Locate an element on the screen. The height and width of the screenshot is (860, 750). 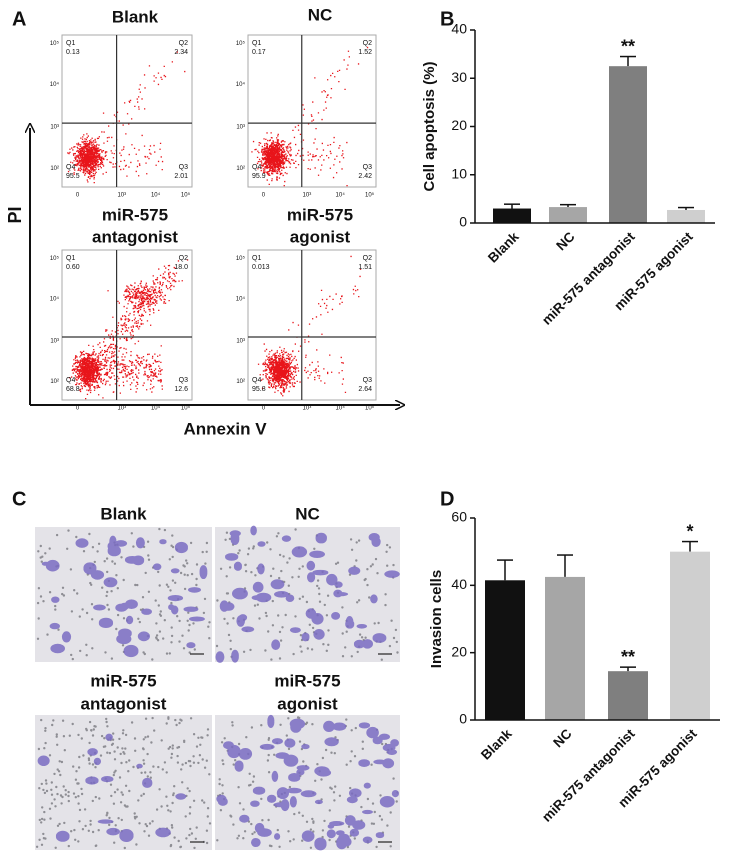
image-title: antagonist is located at coordinates (124, 703).